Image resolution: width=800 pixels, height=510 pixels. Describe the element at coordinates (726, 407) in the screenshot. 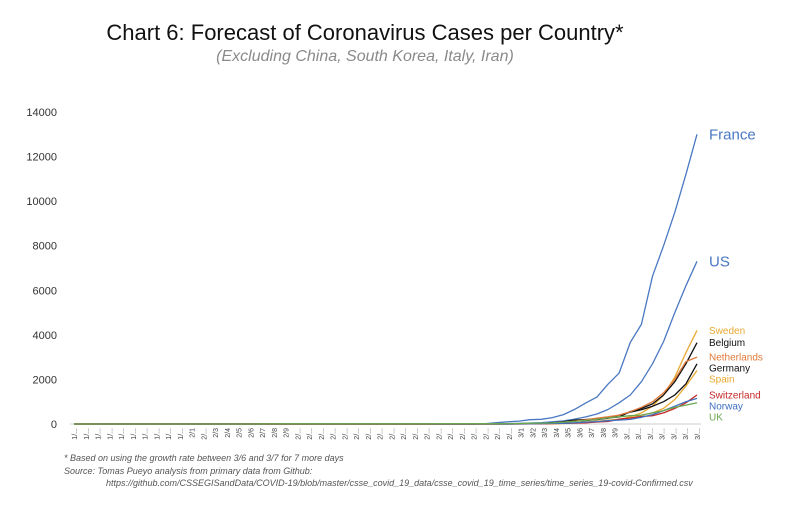

I see `series-label-norway: Norway` at that location.